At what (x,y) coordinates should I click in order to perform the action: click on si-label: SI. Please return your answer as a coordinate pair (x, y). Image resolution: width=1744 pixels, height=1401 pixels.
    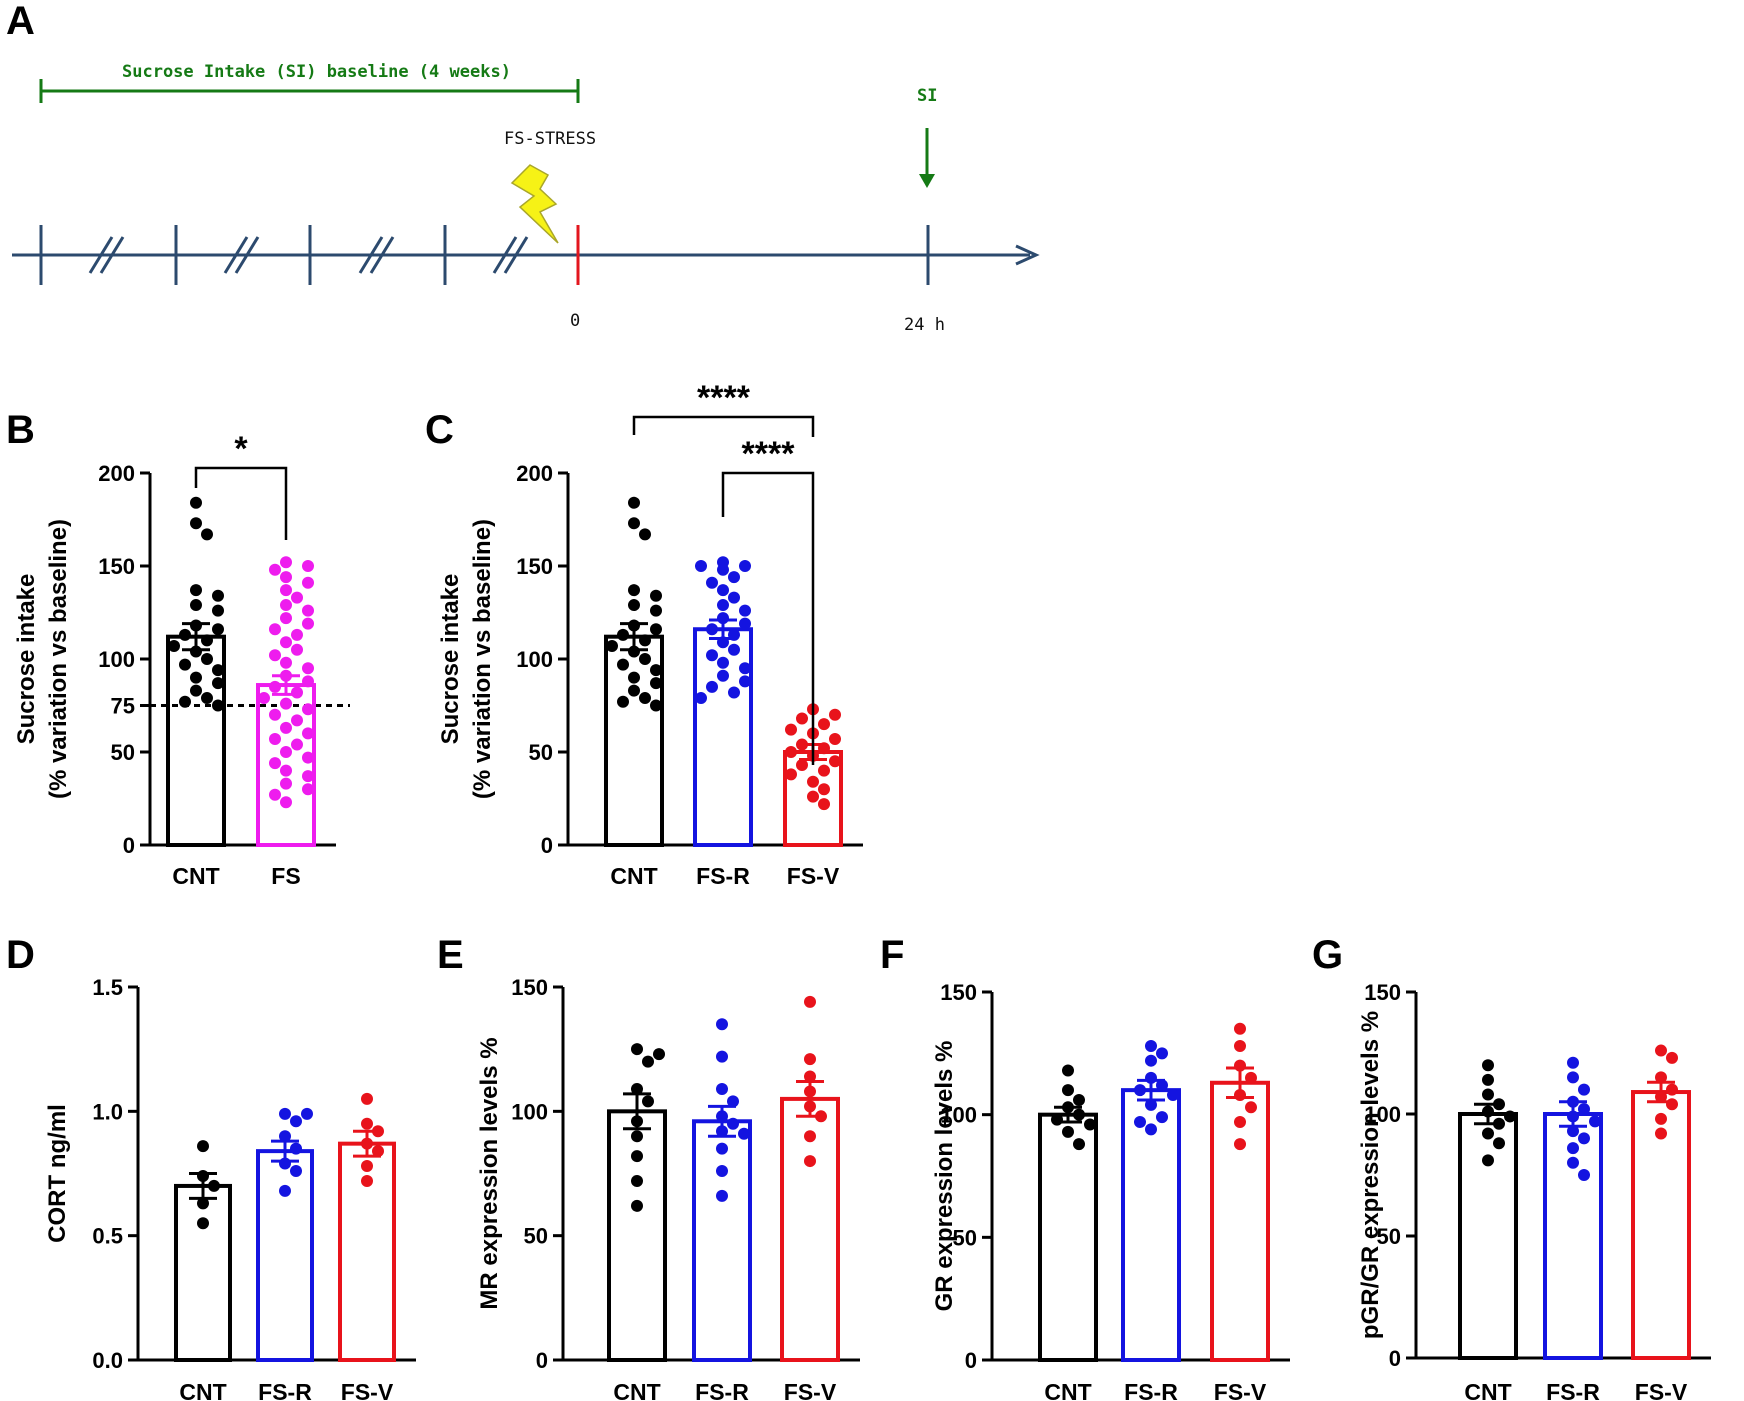
    Looking at the image, I should click on (927, 96).